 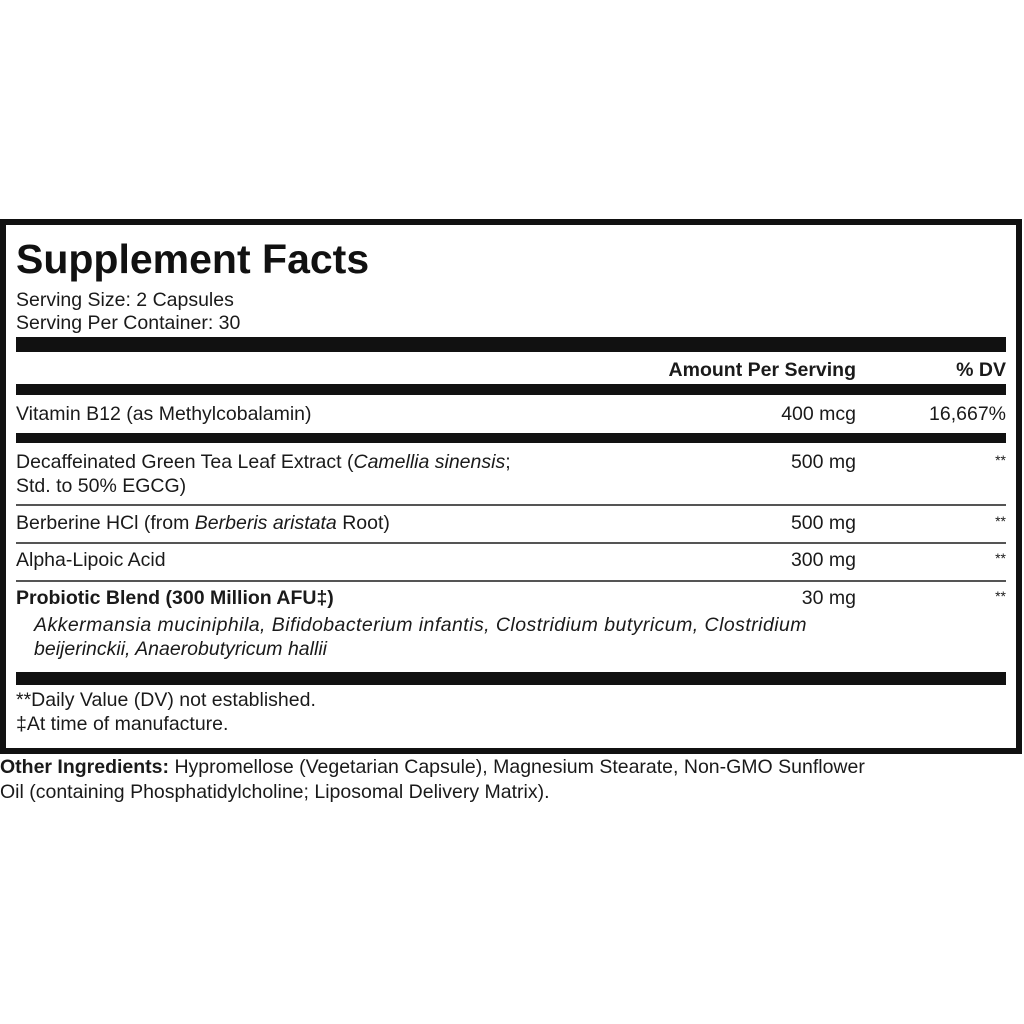 I want to click on probiotic-strains-line2: beijerinckii, Anaerobutyricum hallii, so click(x=180, y=649).